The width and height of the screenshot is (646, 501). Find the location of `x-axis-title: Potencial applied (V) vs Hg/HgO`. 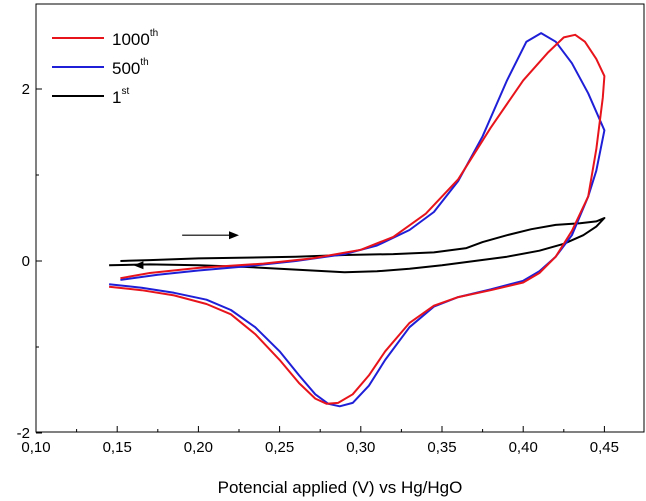

x-axis-title: Potencial applied (V) vs Hg/HgO is located at coordinates (340, 487).